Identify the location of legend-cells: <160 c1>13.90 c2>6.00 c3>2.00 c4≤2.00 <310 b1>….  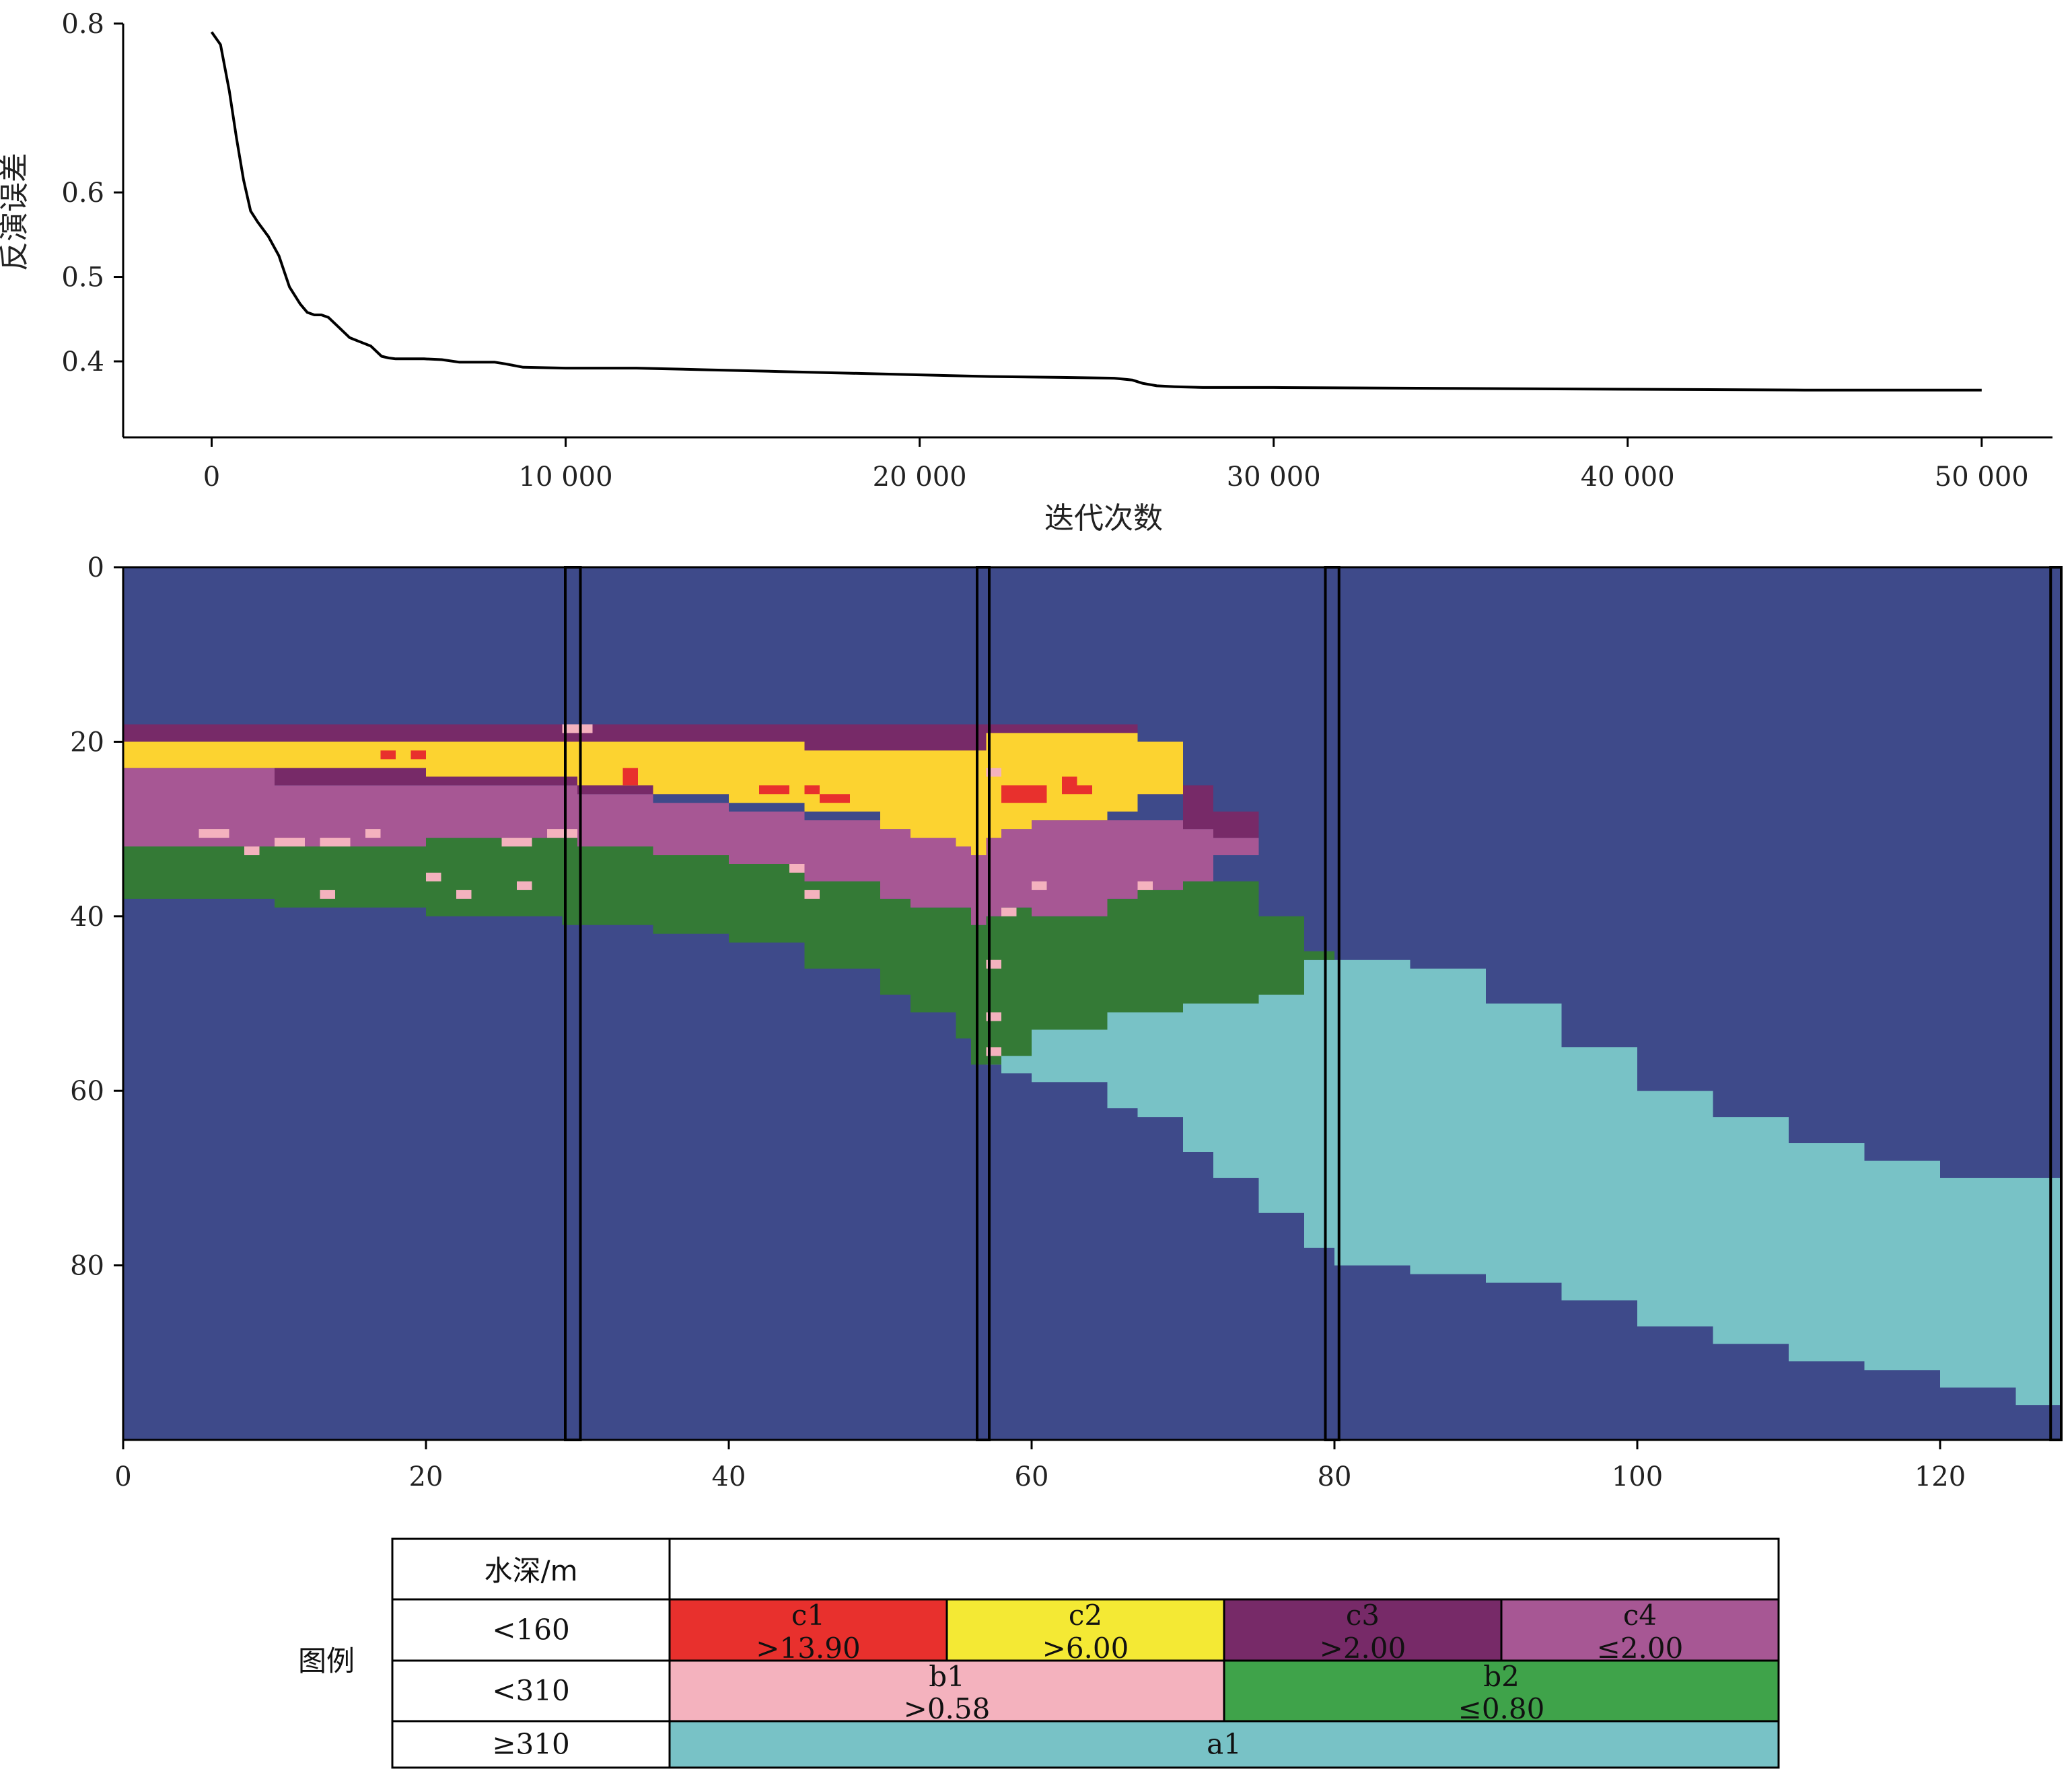
(1136, 1684).